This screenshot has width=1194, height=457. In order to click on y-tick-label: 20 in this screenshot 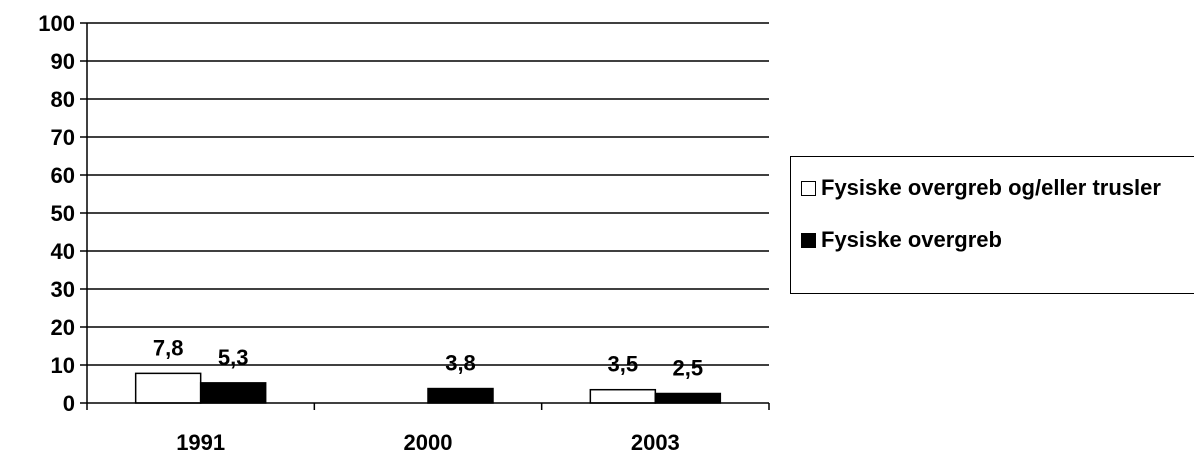, I will do `click(63, 327)`.